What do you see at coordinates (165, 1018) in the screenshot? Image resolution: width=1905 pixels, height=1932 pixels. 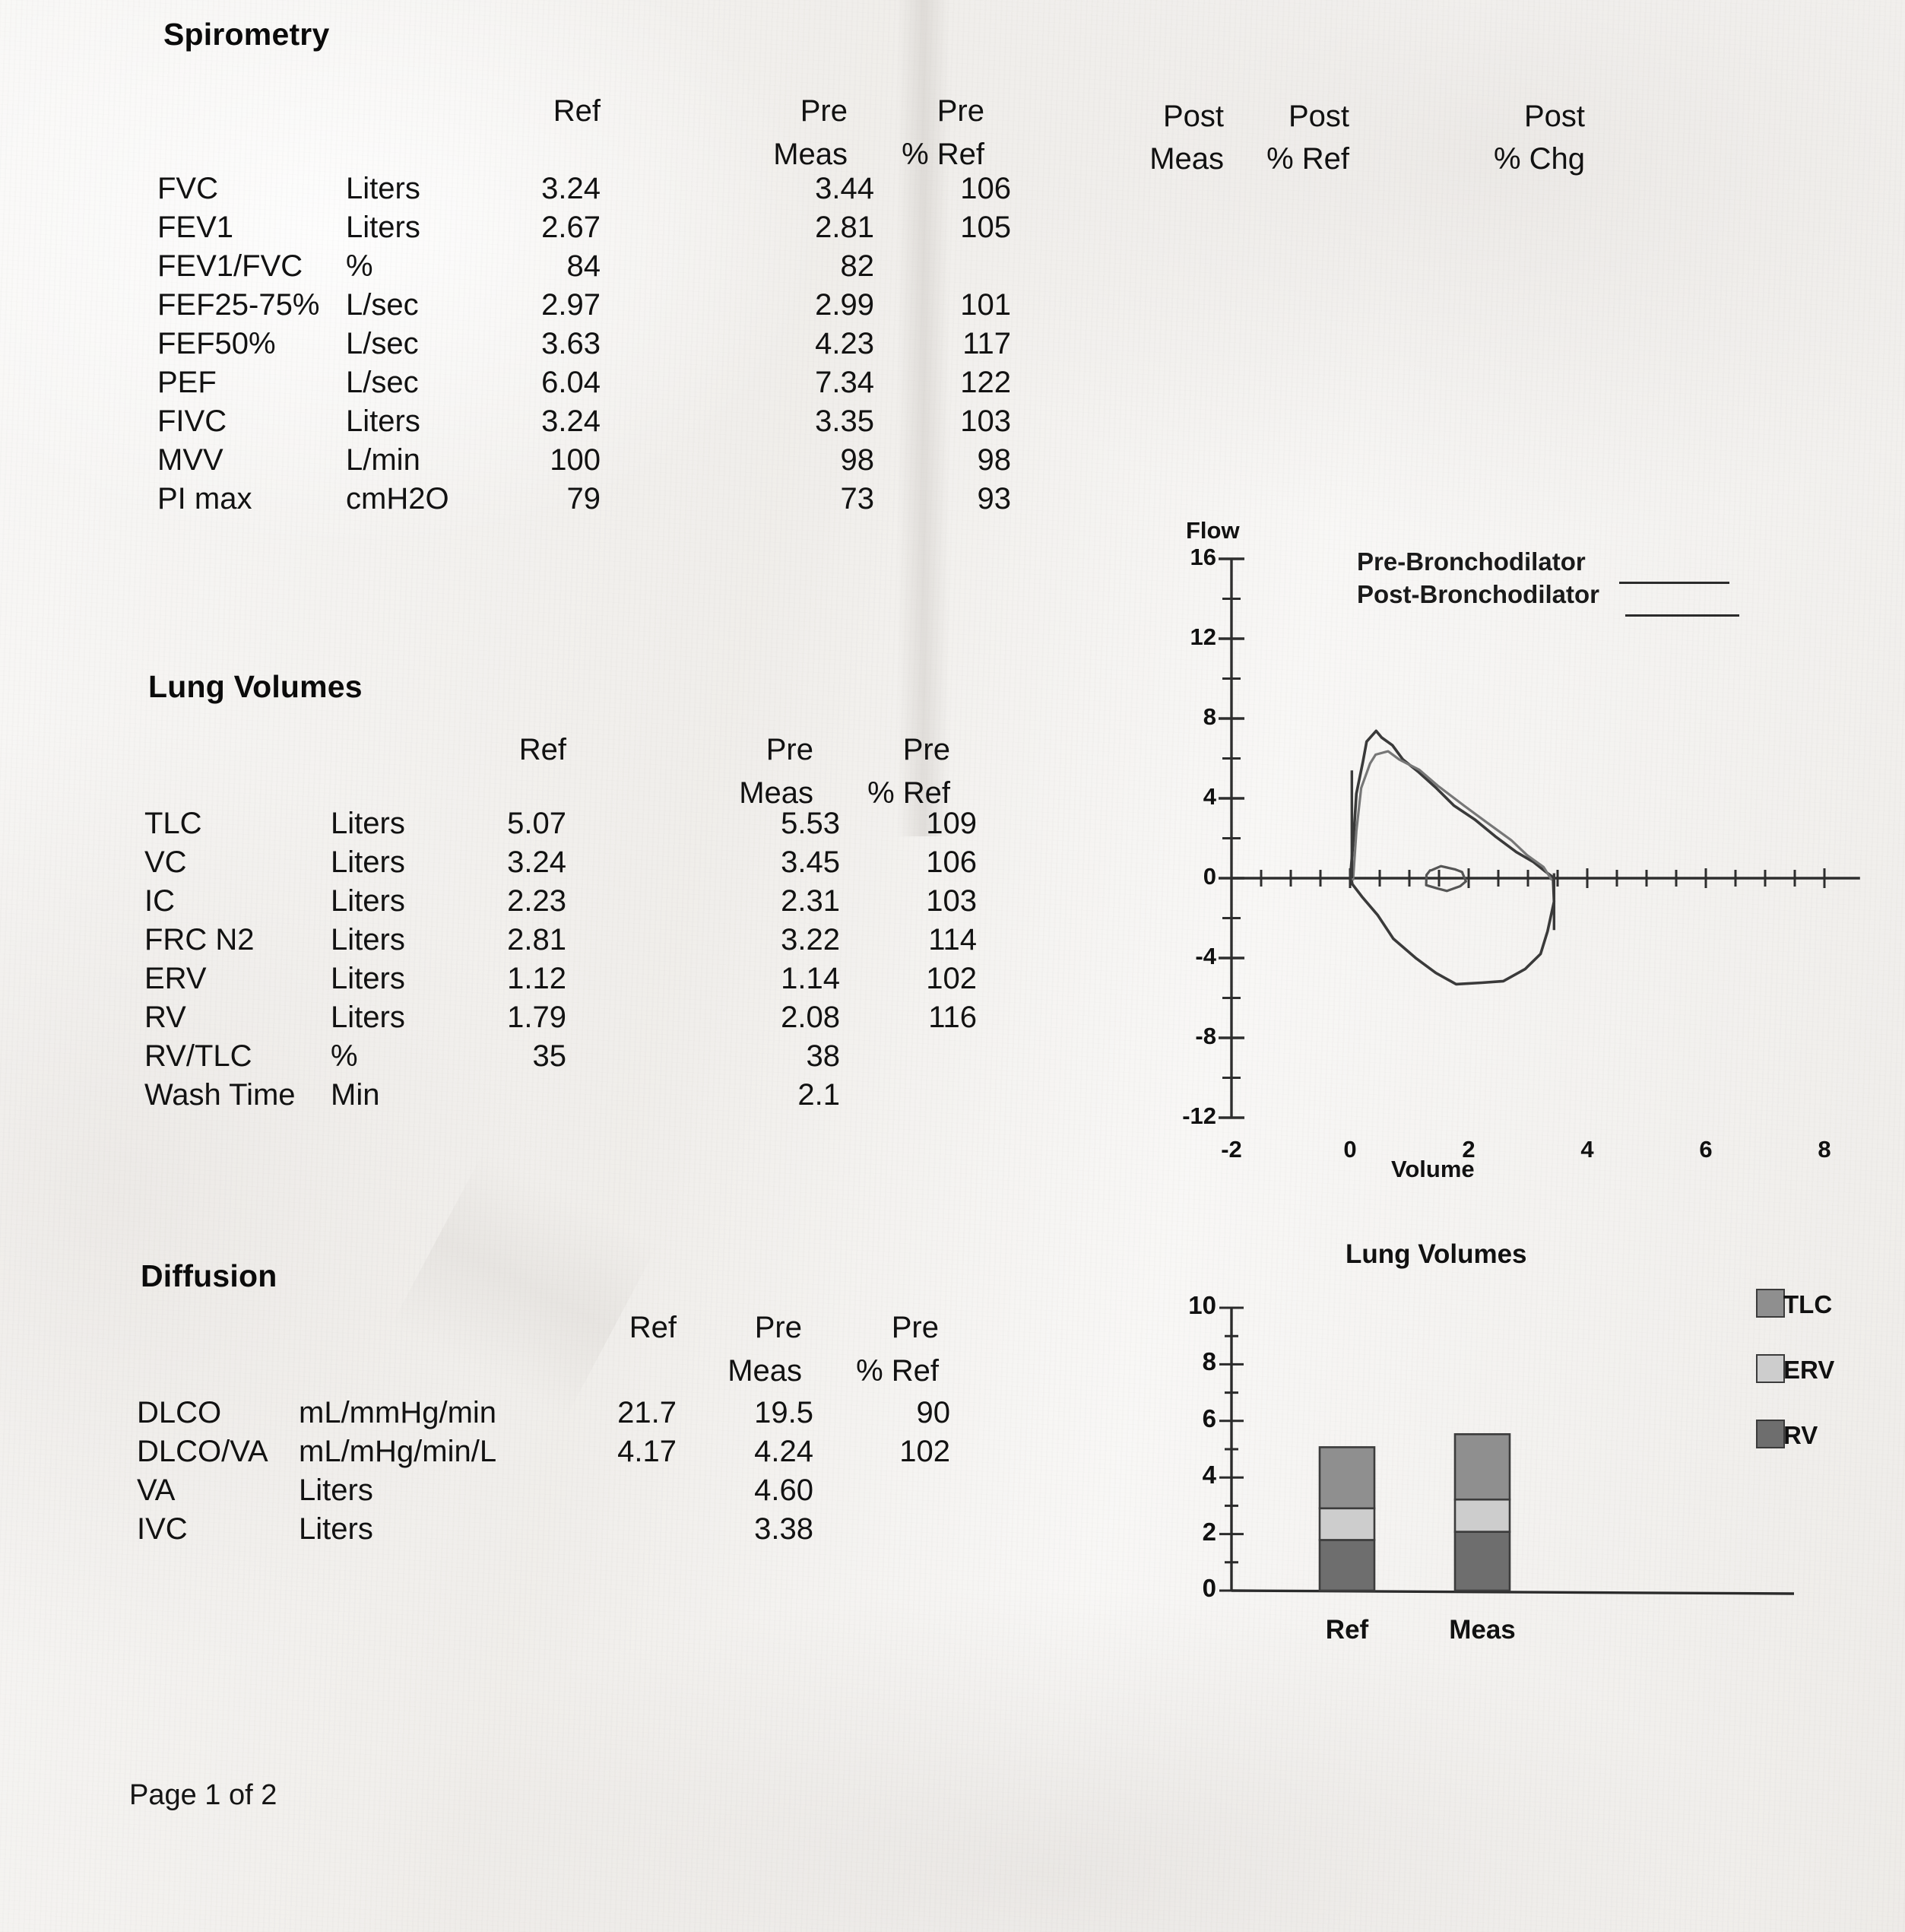 I see `row-parameter-label: RV` at bounding box center [165, 1018].